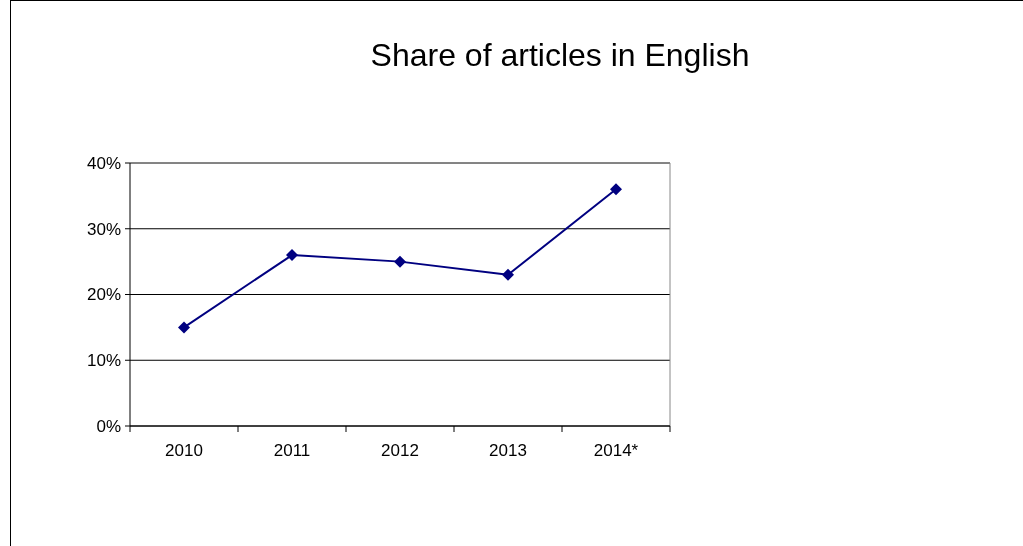 This screenshot has width=1023, height=546. What do you see at coordinates (108, 426) in the screenshot?
I see `y-tick-label: 0%` at bounding box center [108, 426].